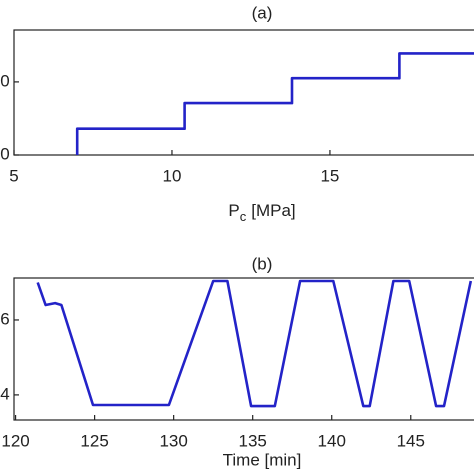 The height and width of the screenshot is (474, 474). Describe the element at coordinates (411, 440) in the screenshot. I see `x-tick-label: 145` at that location.